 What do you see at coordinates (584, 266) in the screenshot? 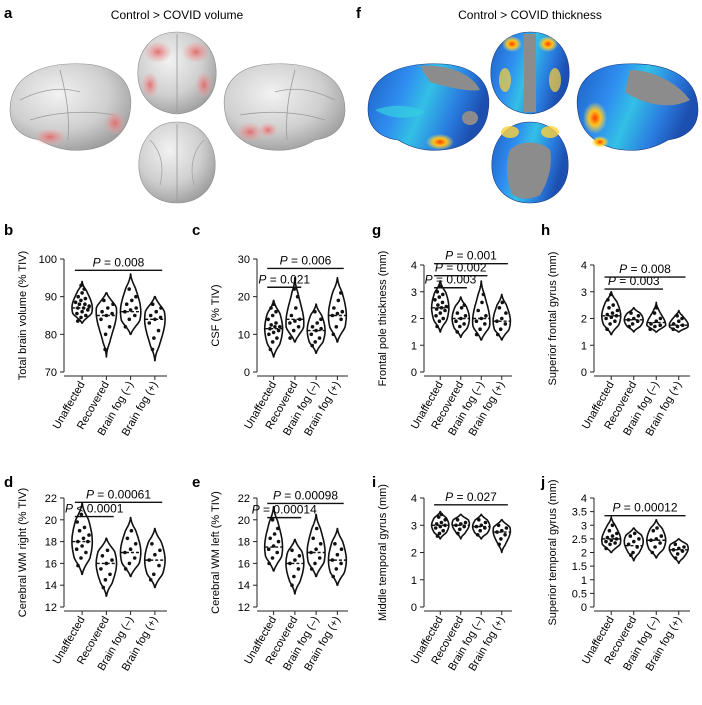
I see `y-tick-label: 4` at bounding box center [584, 266].